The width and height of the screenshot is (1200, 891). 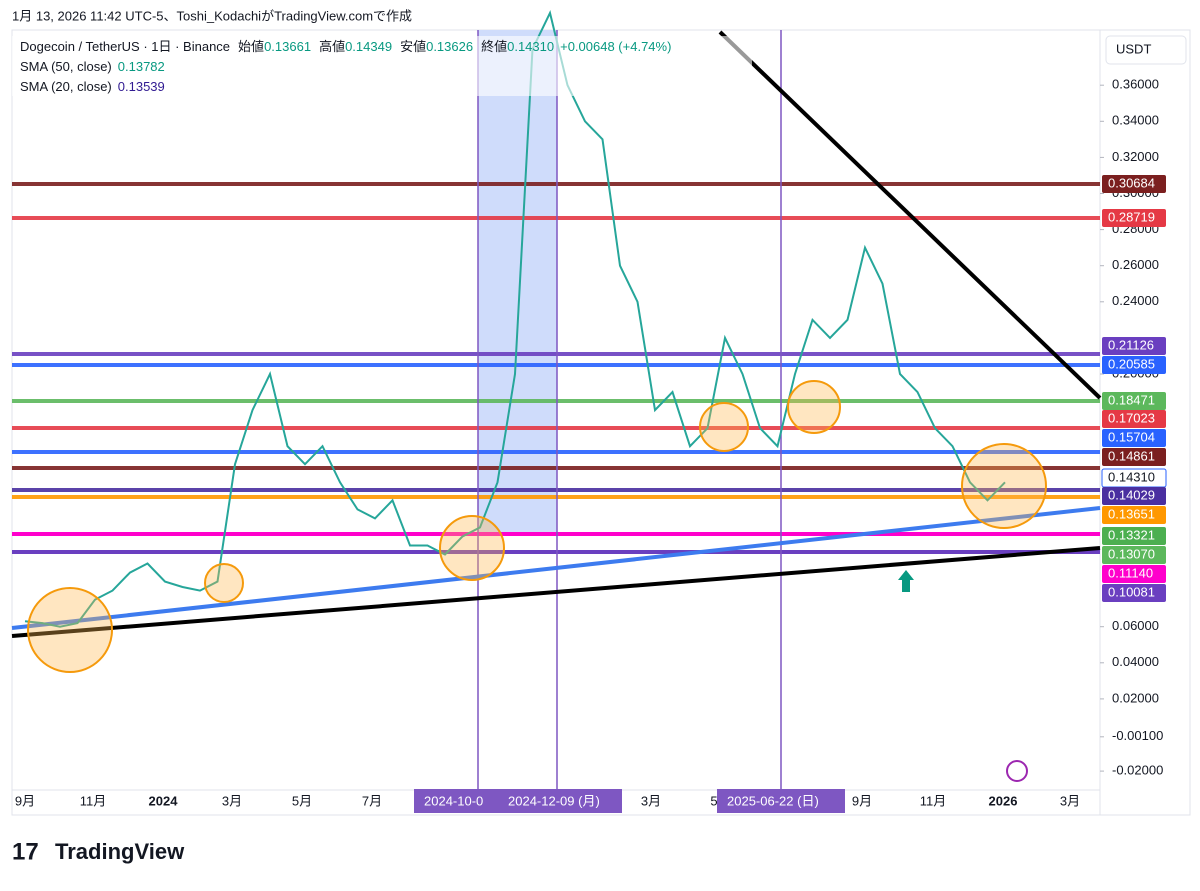 What do you see at coordinates (368, 46) in the screenshot?
I see `ohlc: 0.14349` at bounding box center [368, 46].